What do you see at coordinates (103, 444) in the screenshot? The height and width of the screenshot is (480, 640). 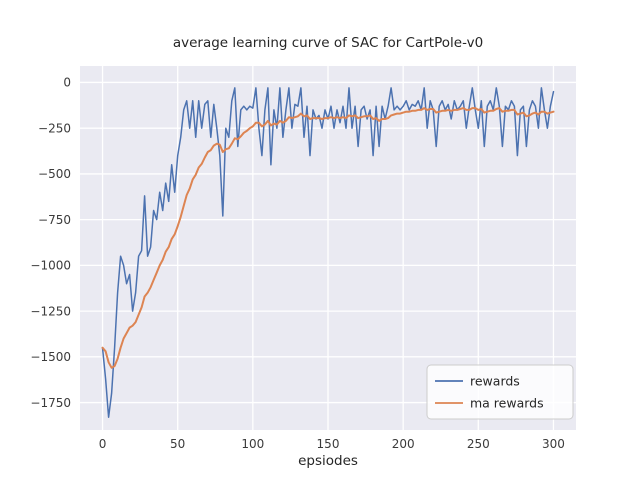 I see `x-tick-label: 0` at bounding box center [103, 444].